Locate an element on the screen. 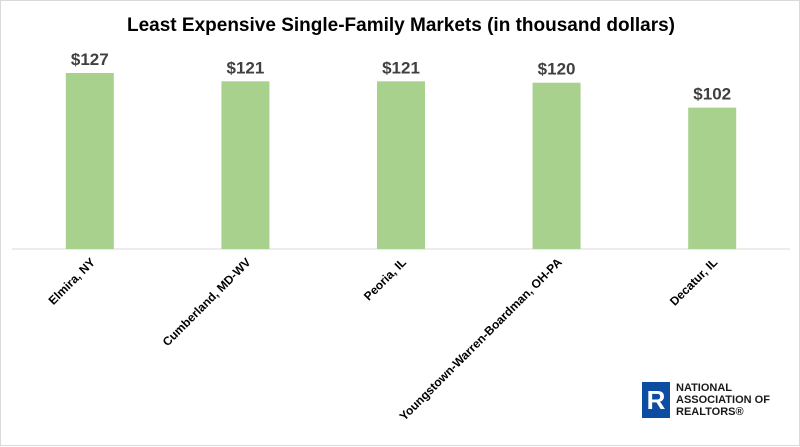 This screenshot has width=800, height=447. logo-text: NATIONAL ASSOCIATION OF REALTORS® is located at coordinates (723, 400).